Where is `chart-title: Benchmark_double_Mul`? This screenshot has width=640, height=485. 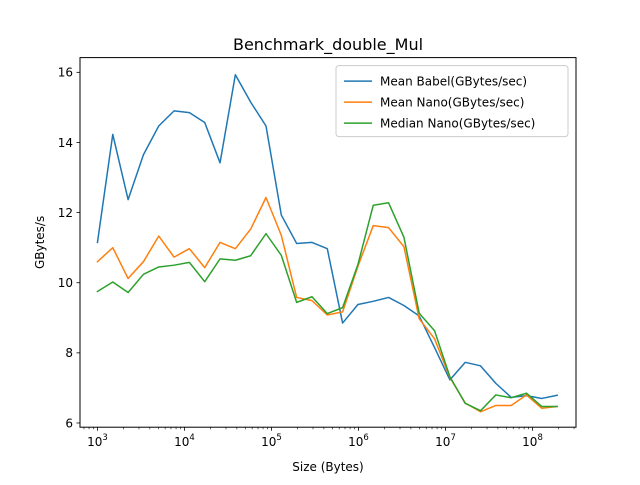 chart-title: Benchmark_double_Mul is located at coordinates (328, 45).